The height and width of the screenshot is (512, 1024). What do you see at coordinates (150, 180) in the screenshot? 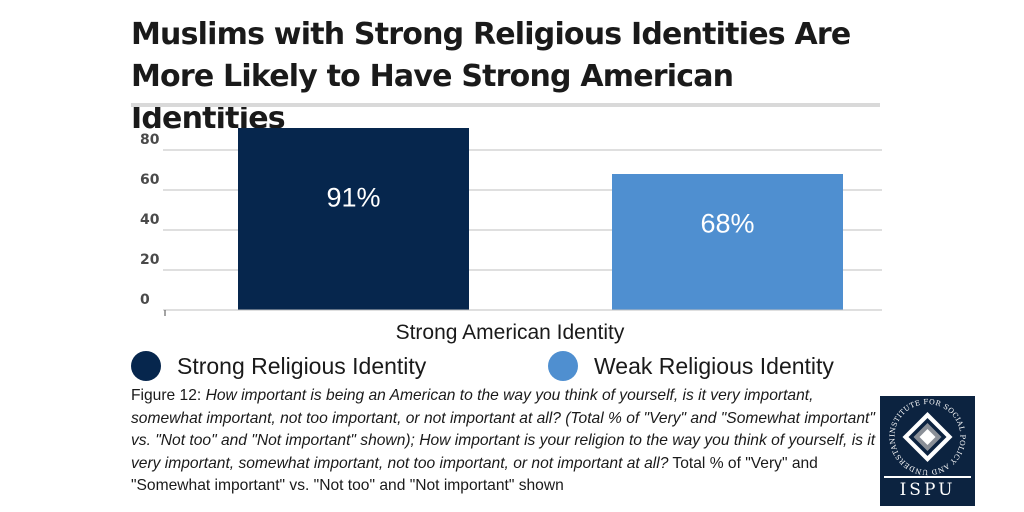
I see `y-tick-label-60: 60` at bounding box center [150, 180].